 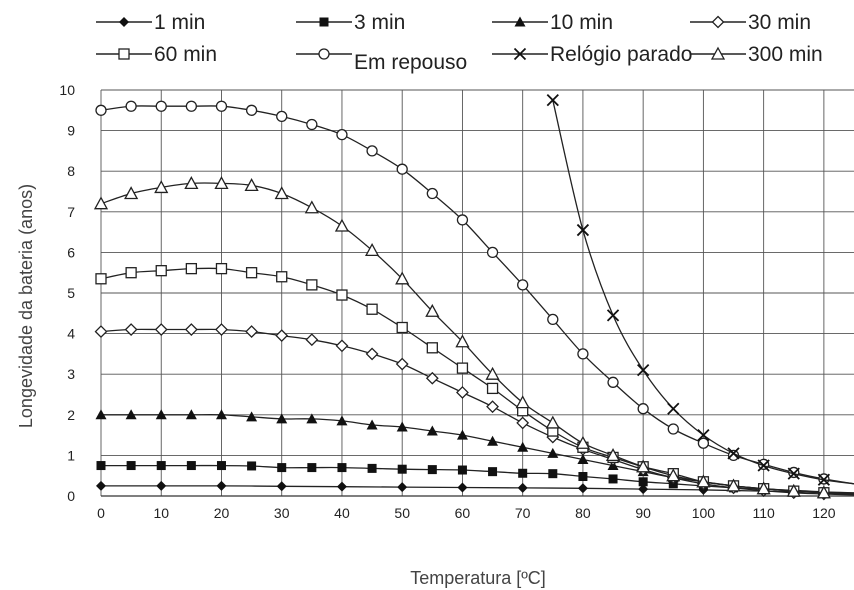 I want to click on x-tick-label: 20, so click(x=222, y=513).